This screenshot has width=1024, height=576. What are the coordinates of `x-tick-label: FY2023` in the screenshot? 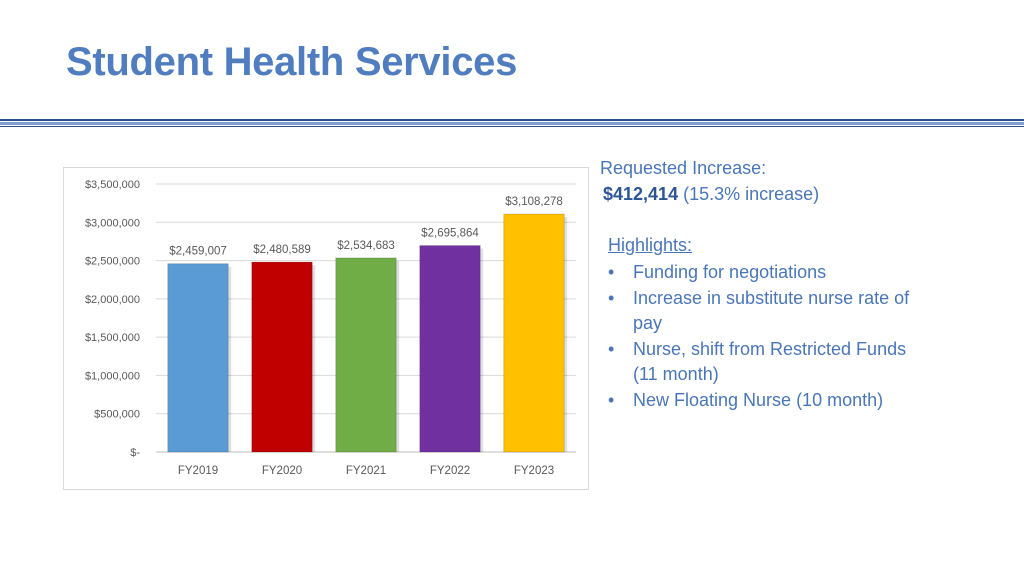 It's located at (534, 471).